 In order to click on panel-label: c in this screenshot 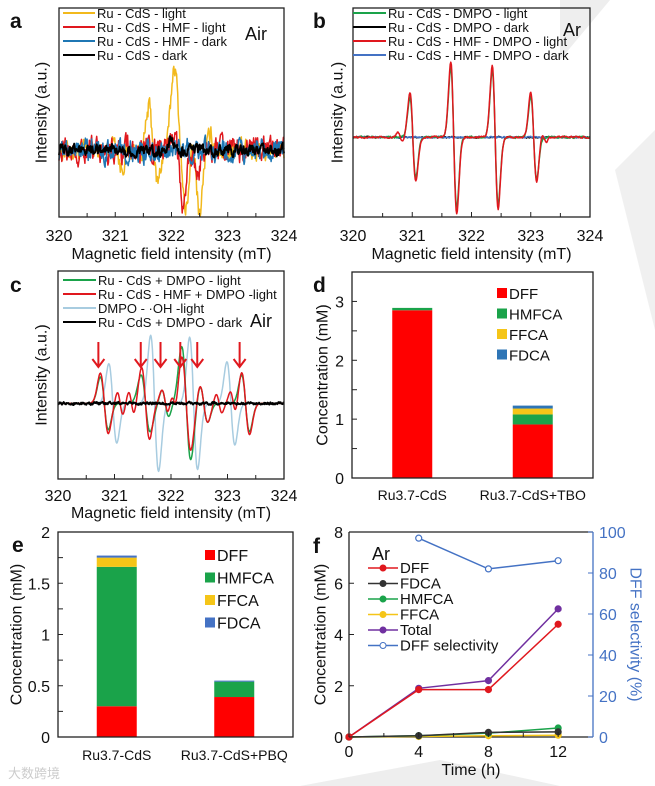, I will do `click(16, 285)`.